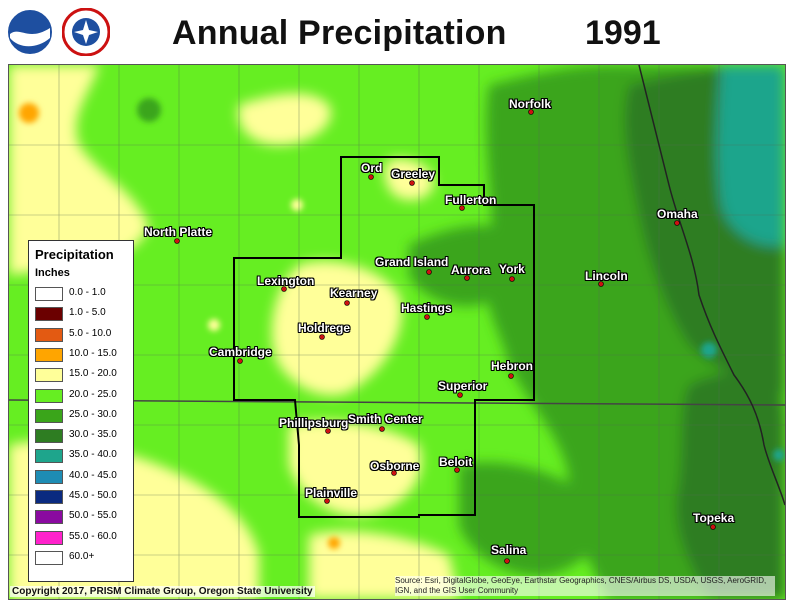 This screenshot has width=792, height=612. I want to click on city-marker-topeka, so click(713, 527).